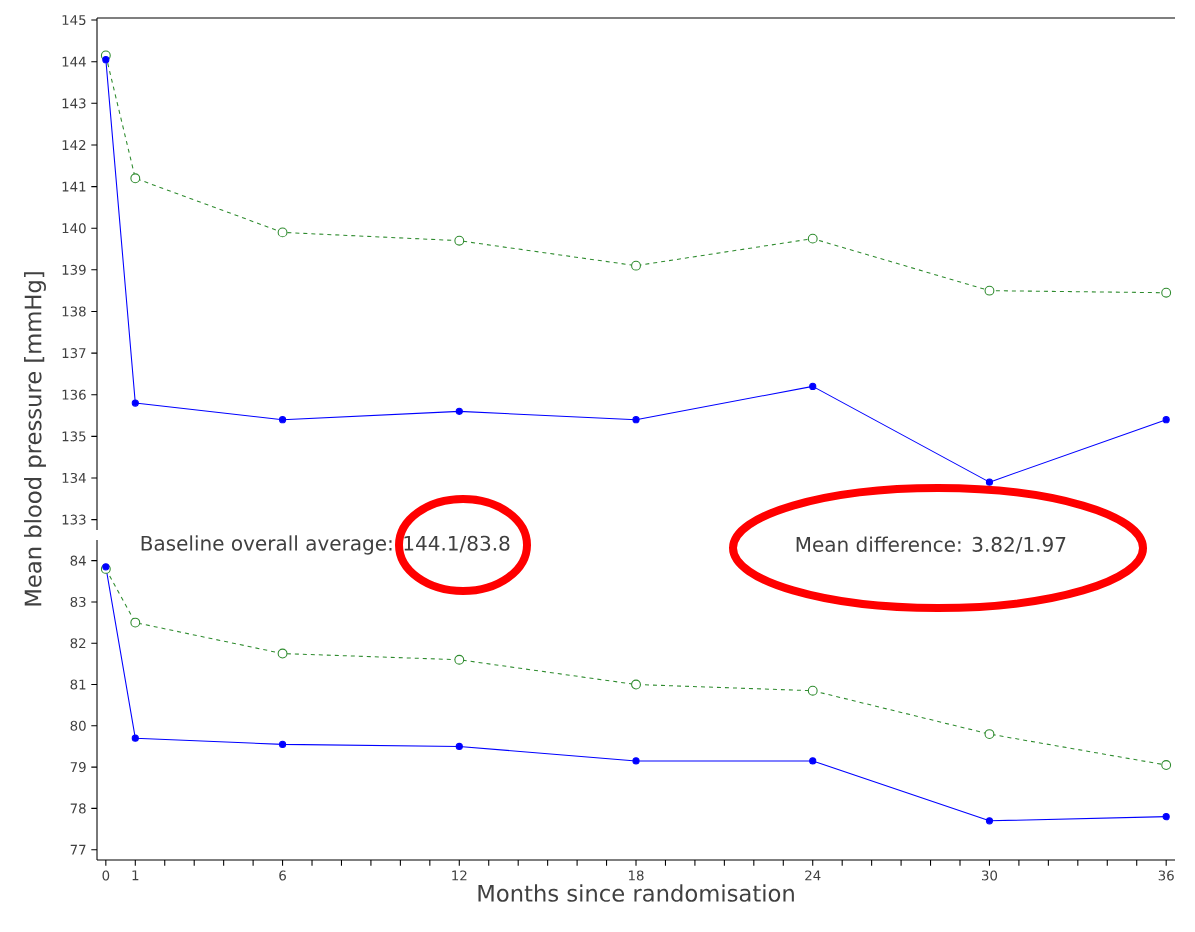 This screenshot has width=1195, height=932. I want to click on x-axis-title: Months since randomisation, so click(636, 893).